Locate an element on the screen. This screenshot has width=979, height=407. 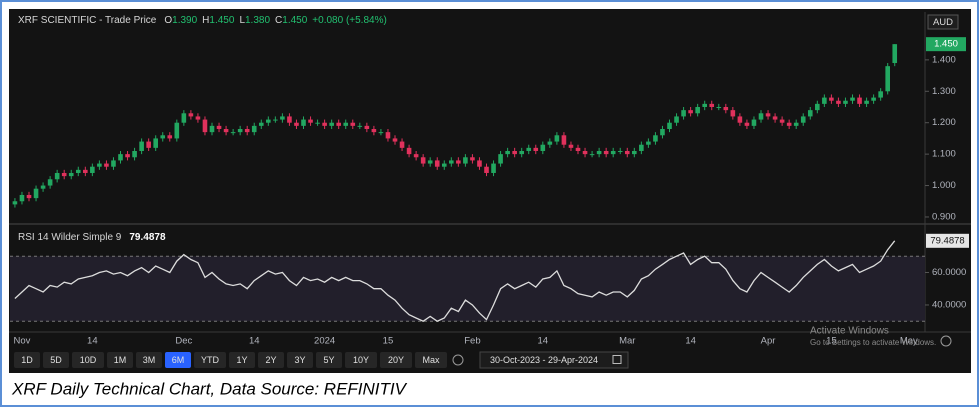
range-label: 3Y is located at coordinates (299, 360).